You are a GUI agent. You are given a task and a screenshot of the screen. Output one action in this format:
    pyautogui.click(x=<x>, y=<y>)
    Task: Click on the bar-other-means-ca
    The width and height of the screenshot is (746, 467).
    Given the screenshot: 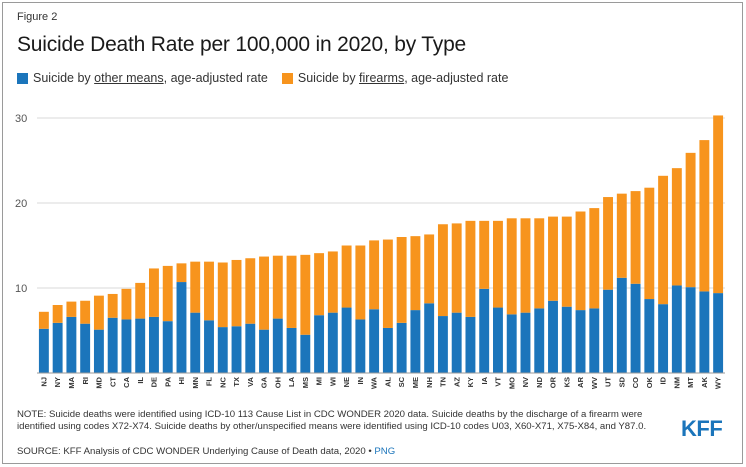 What is the action you would take?
    pyautogui.click(x=126, y=346)
    